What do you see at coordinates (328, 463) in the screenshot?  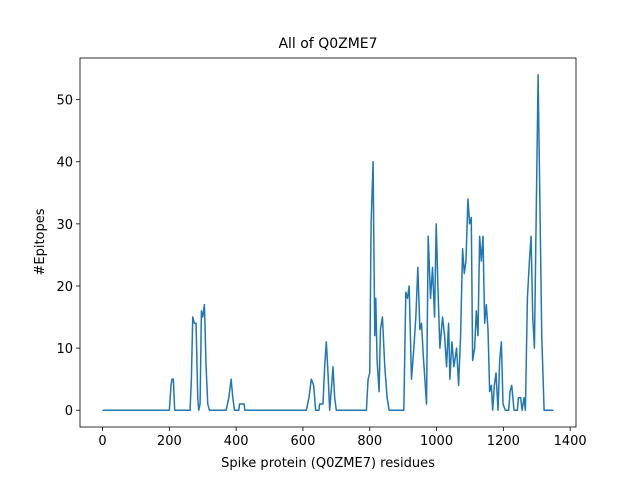 I see `x-axis-label: Spike protein (Q0ZME7) residues` at bounding box center [328, 463].